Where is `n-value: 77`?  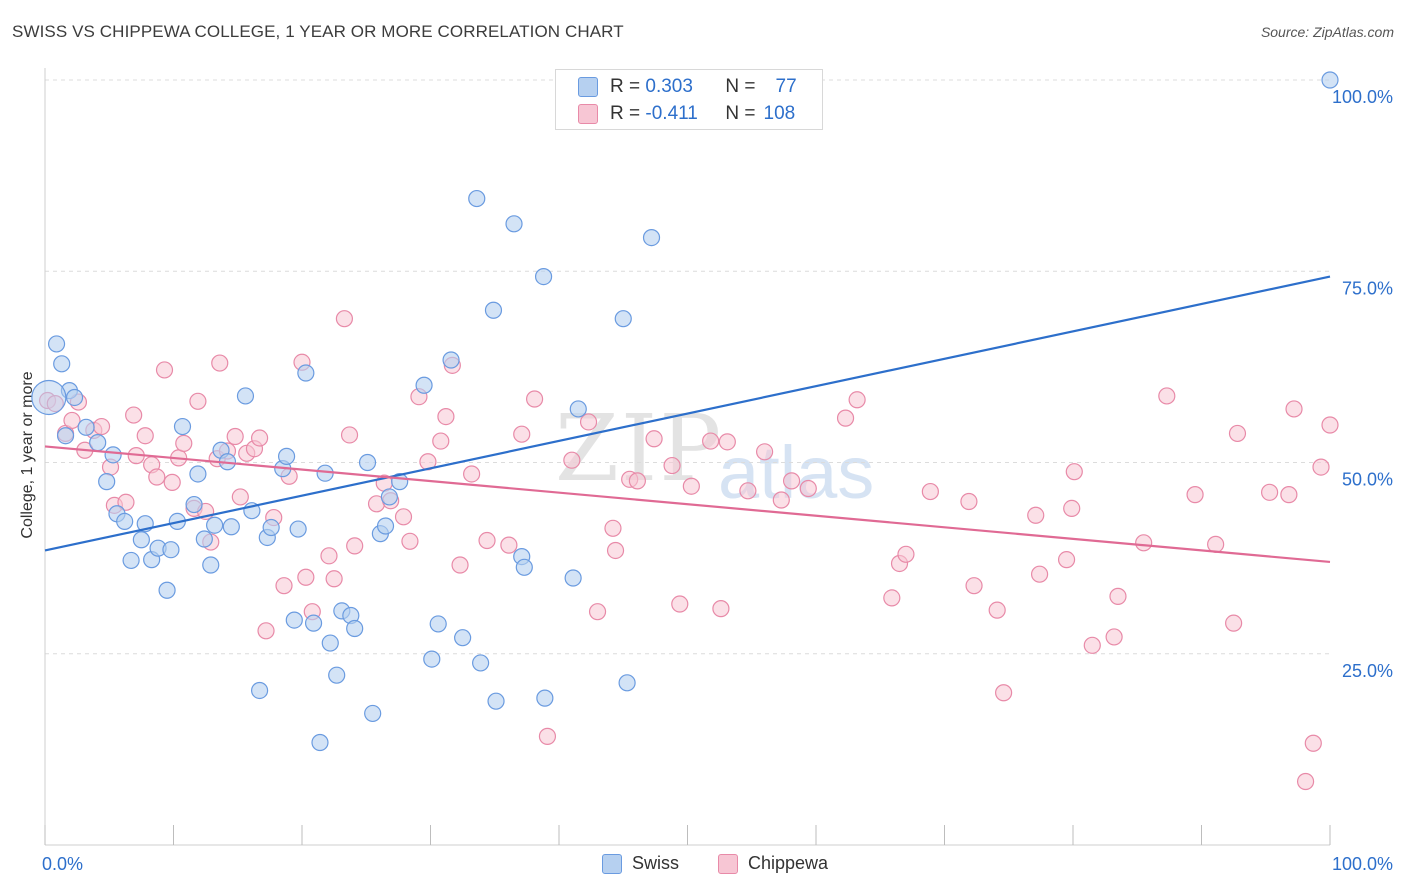 n-value: 77 is located at coordinates (786, 86).